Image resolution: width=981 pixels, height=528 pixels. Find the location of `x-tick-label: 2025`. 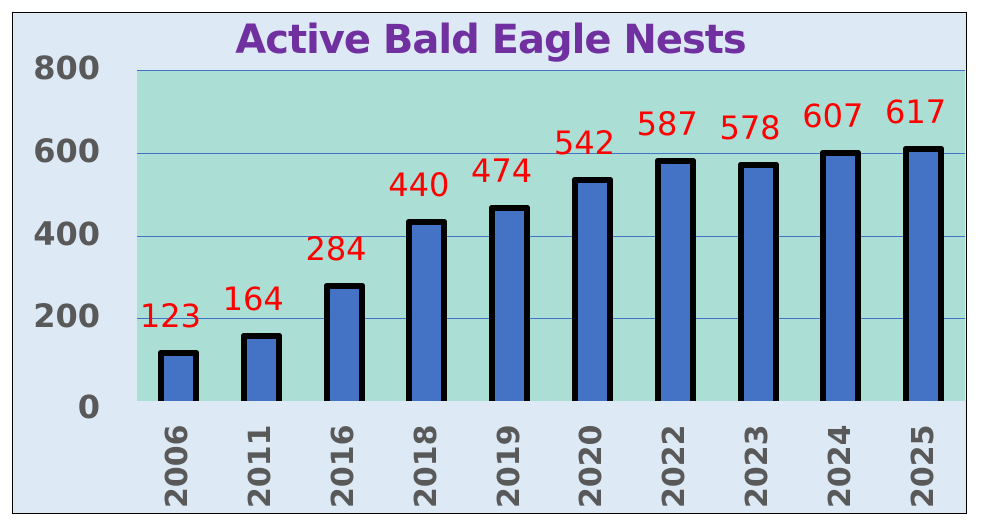

x-tick-label: 2025 is located at coordinates (923, 466).